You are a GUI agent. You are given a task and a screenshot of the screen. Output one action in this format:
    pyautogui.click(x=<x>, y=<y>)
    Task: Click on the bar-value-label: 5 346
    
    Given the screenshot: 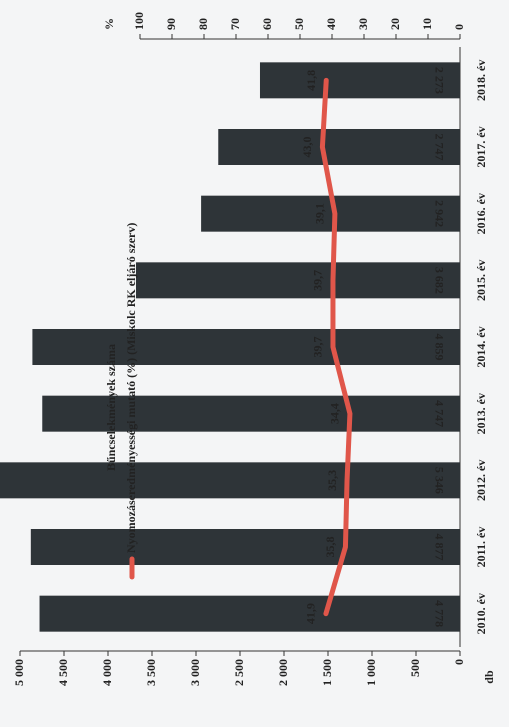 What is the action you would take?
    pyautogui.click(x=439, y=480)
    